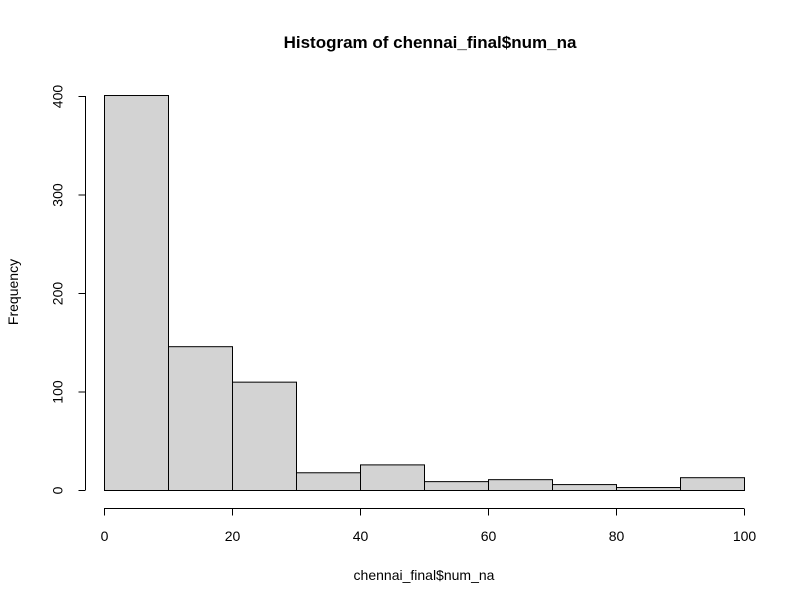  Describe the element at coordinates (429, 526) in the screenshot. I see `x-axis: 0 20 40 60 80 100` at that location.